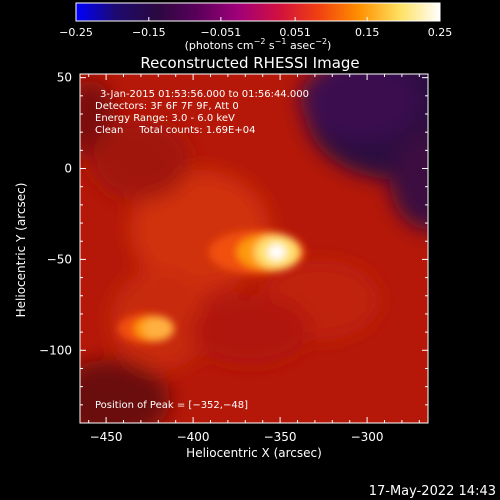 The width and height of the screenshot is (500, 500). Describe the element at coordinates (258, 44) in the screenshot. I see `colorbar-unit-label: (photons cm−2 s−1 asec−2)` at that location.